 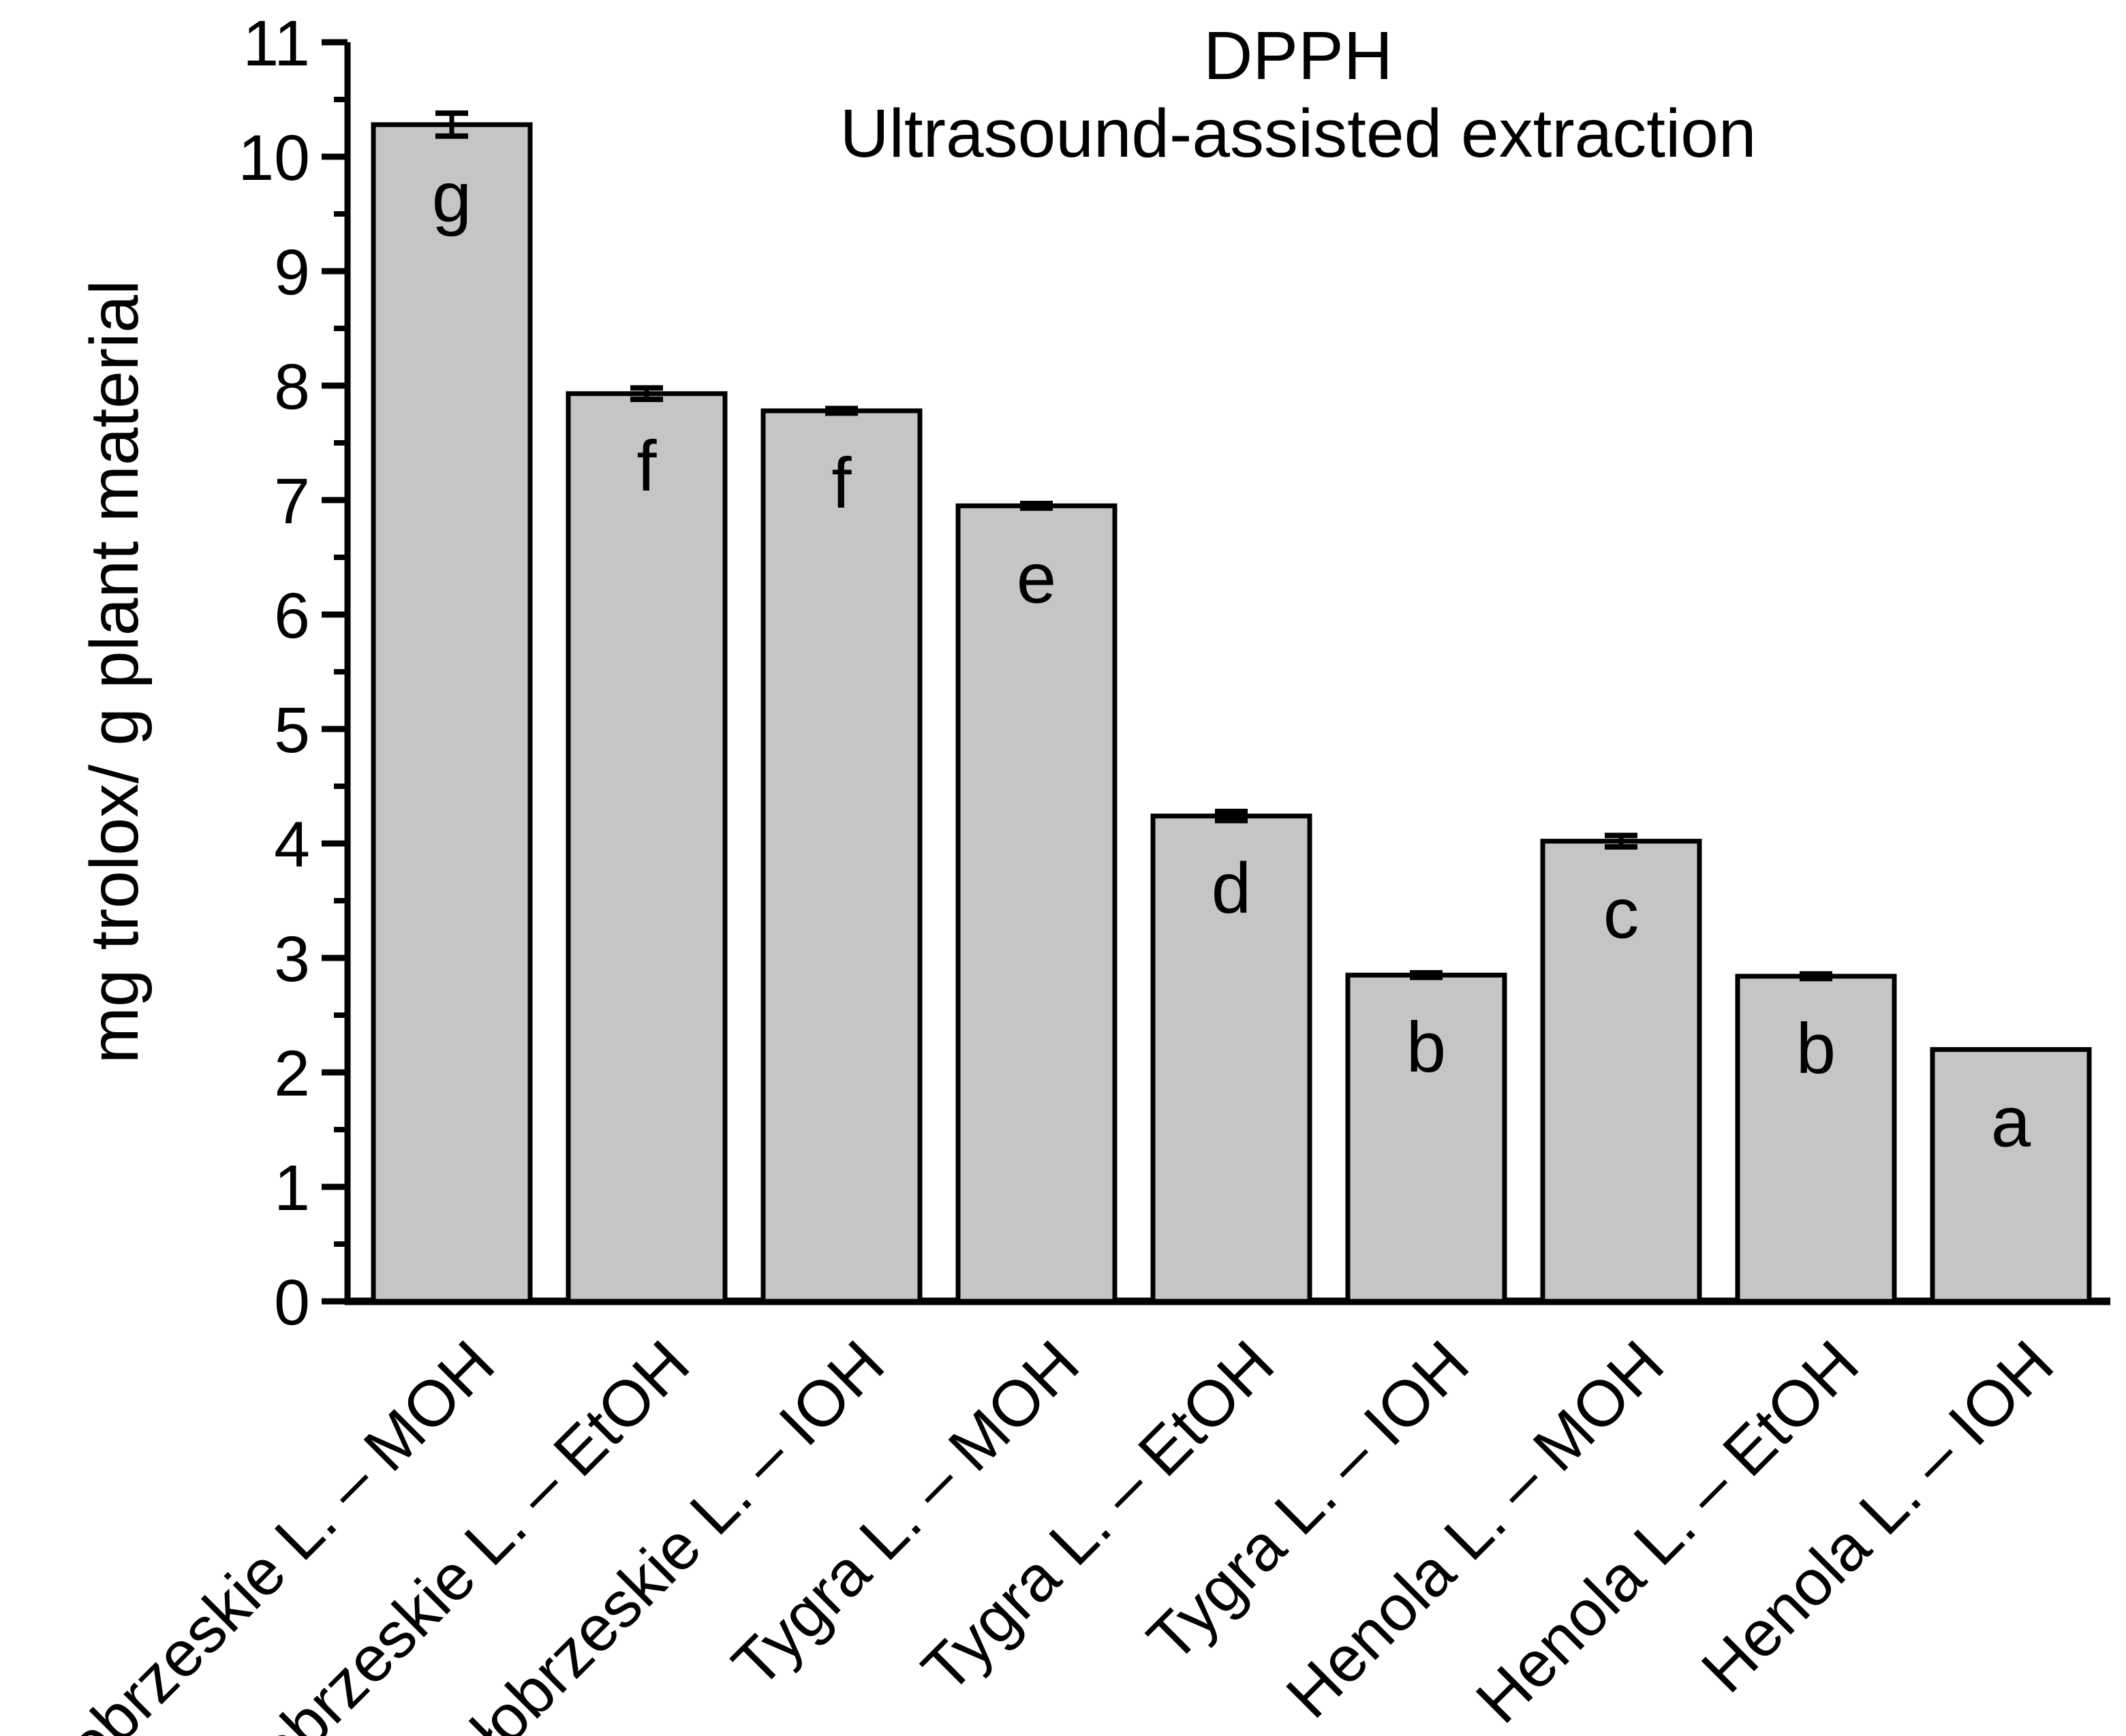 I want to click on x-category-label: Tygra L. – EtOH, so click(x=1098, y=1517).